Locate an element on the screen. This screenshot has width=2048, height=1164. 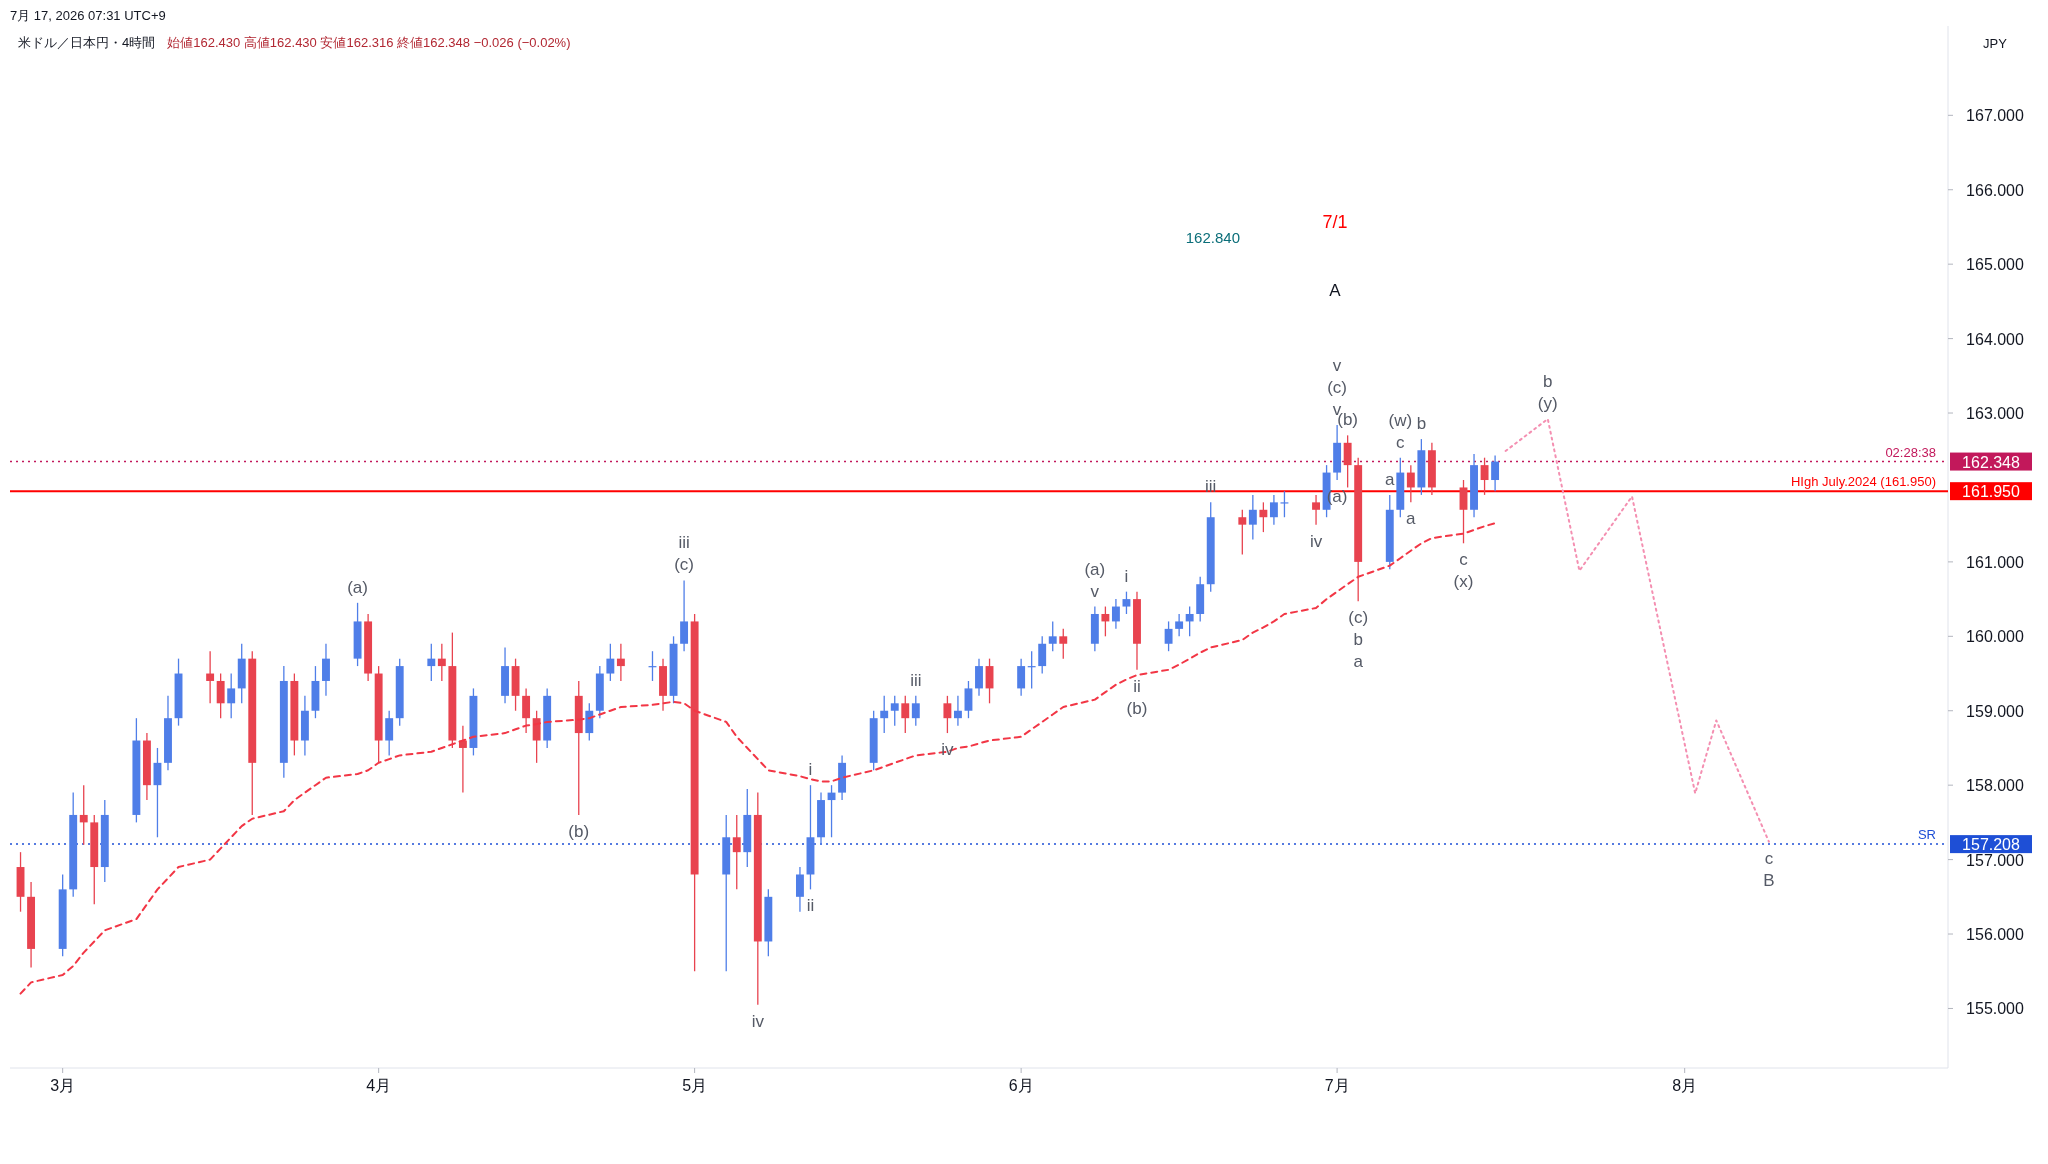
y-tick-label: 166.000 is located at coordinates (1995, 190).